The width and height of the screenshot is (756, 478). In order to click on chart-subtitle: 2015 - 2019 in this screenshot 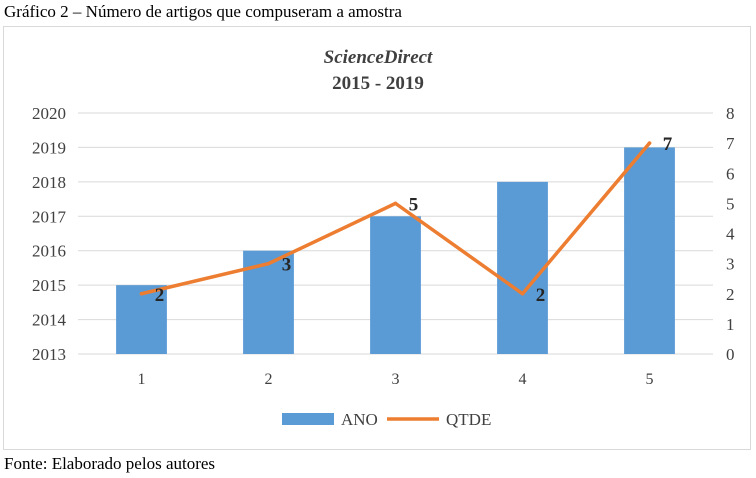, I will do `click(378, 83)`.